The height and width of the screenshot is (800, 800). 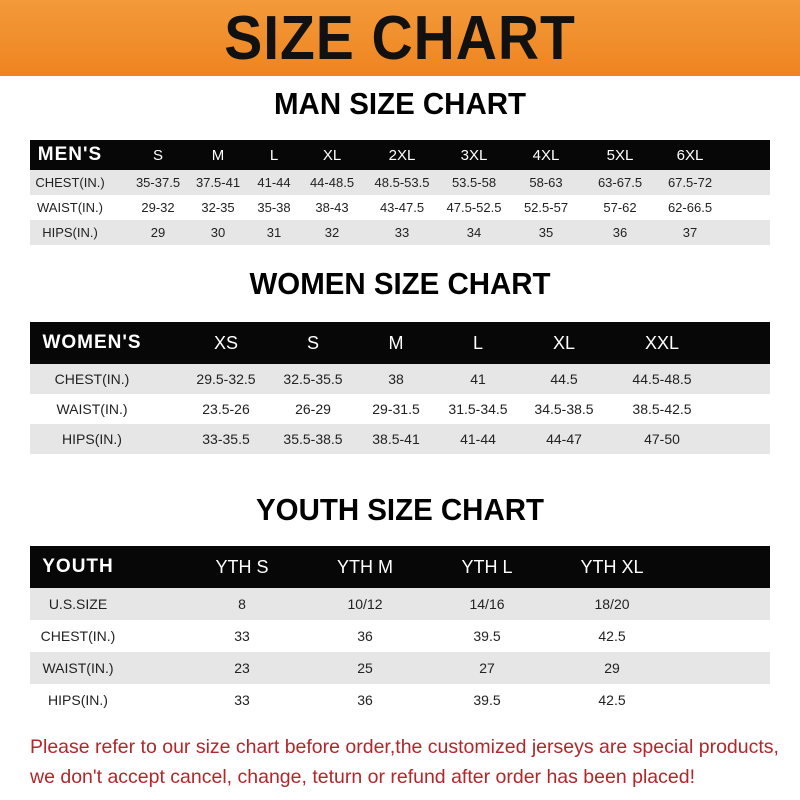 I want to click on table-cell: 37, so click(x=690, y=232).